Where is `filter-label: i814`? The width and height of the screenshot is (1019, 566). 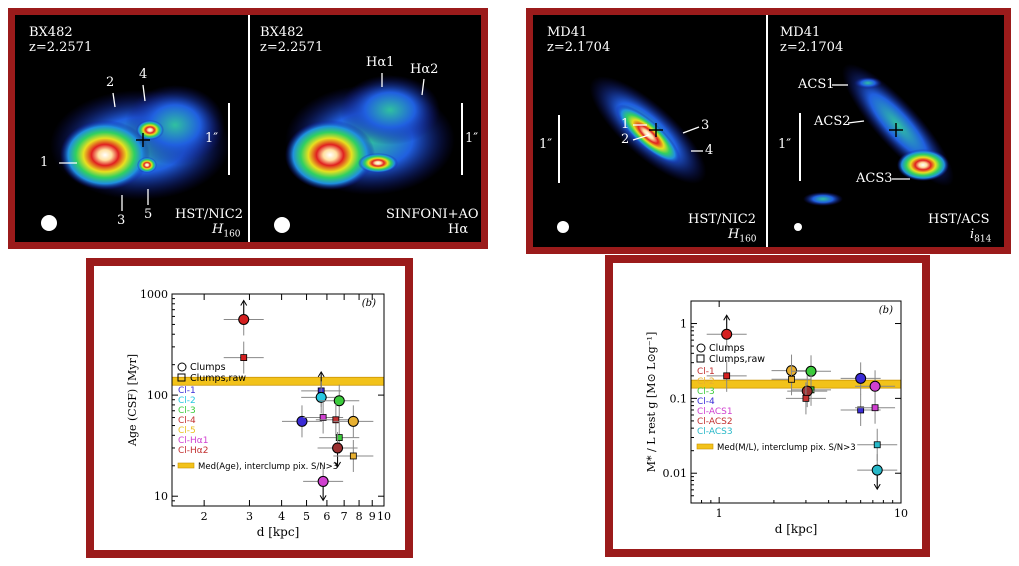 filter-label: i814 is located at coordinates (980, 237).